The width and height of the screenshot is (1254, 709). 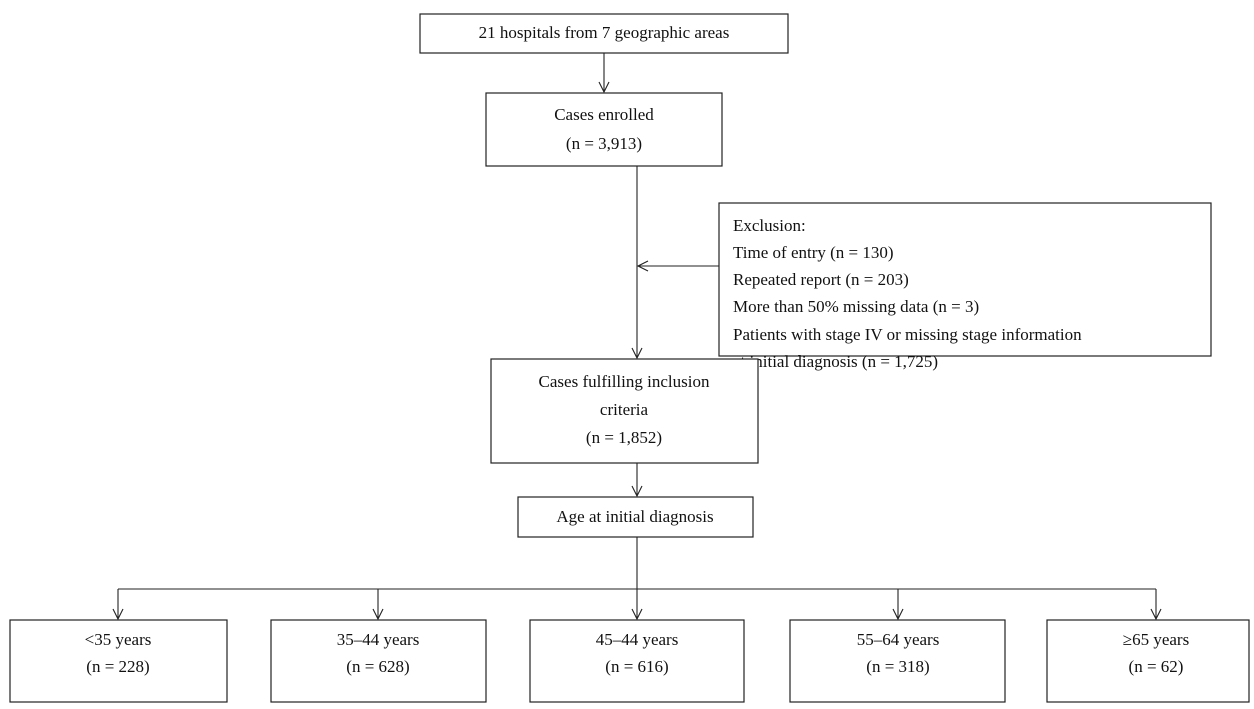 What do you see at coordinates (604, 143) in the screenshot?
I see `box-text: (n = 3,913)` at bounding box center [604, 143].